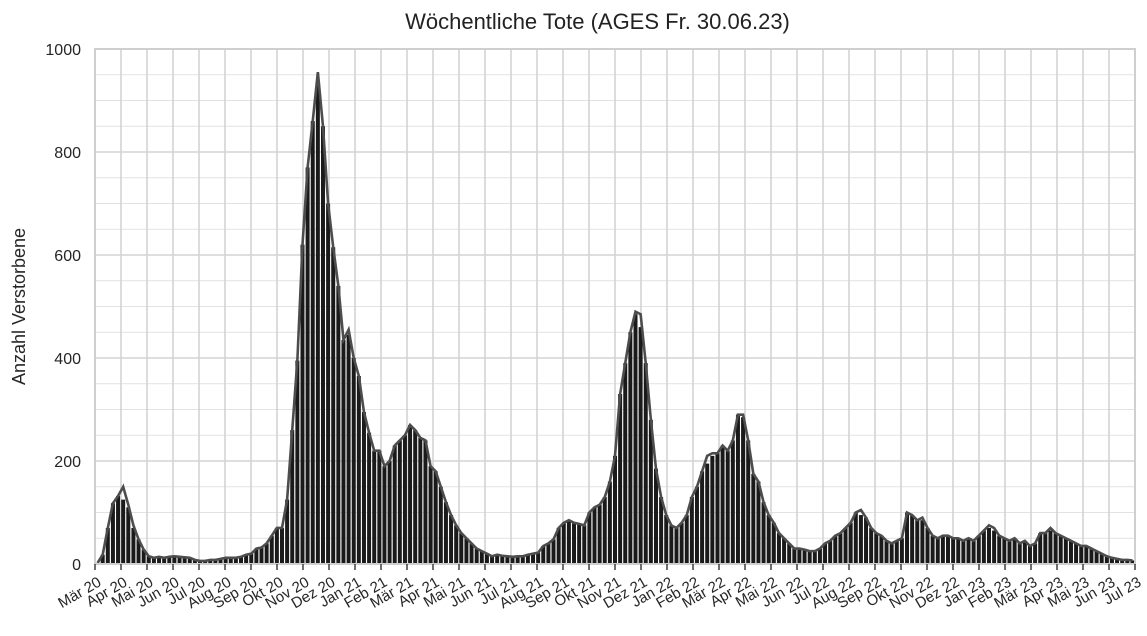 The image size is (1147, 636). I want to click on y-axis-label: Anzahl Verstorbene, so click(19, 306).